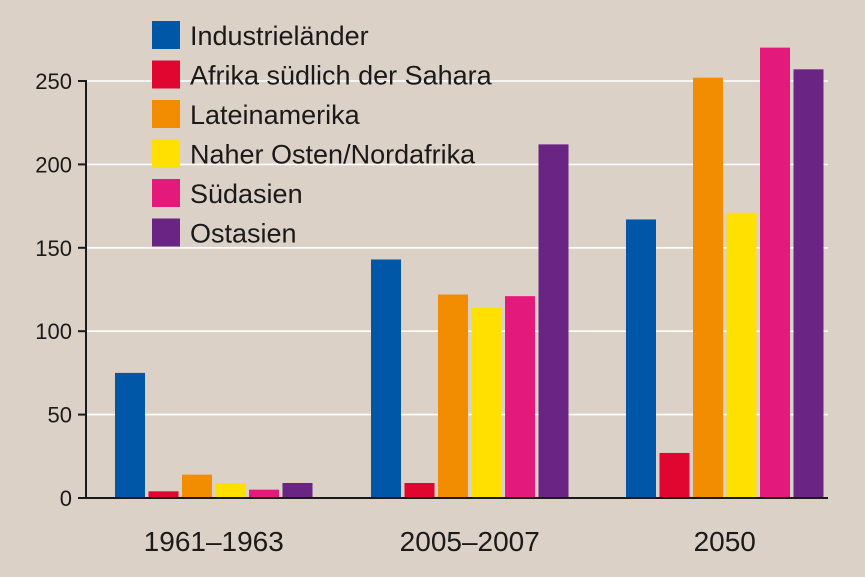  What do you see at coordinates (470, 541) in the screenshot?
I see `x-category-label: 2005–2007` at bounding box center [470, 541].